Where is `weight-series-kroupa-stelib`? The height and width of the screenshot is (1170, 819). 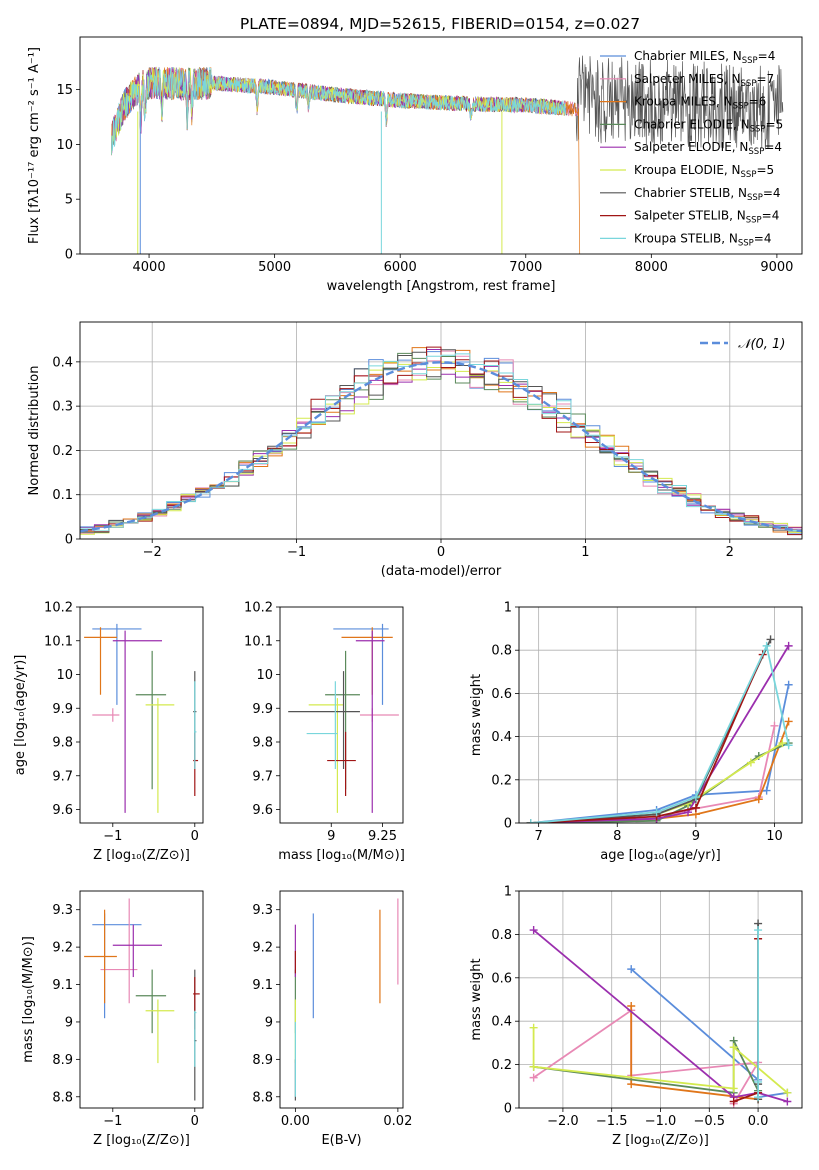
weight-series-kroupa-stelib is located at coordinates (758, 1014).